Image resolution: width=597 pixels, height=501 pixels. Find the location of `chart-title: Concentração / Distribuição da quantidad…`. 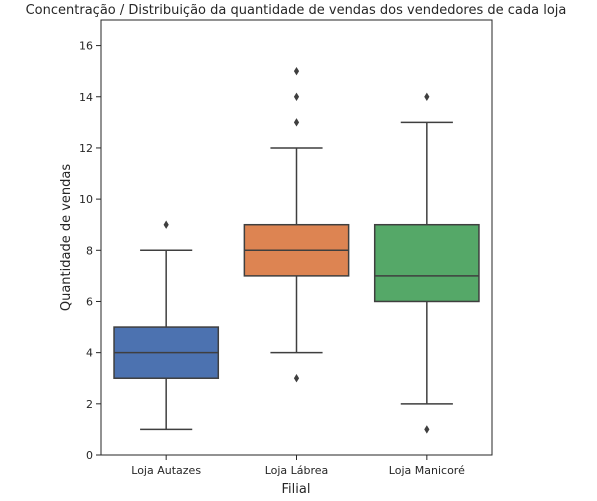

chart-title: Concentração / Distribuição da quantidad… is located at coordinates (296, 10).